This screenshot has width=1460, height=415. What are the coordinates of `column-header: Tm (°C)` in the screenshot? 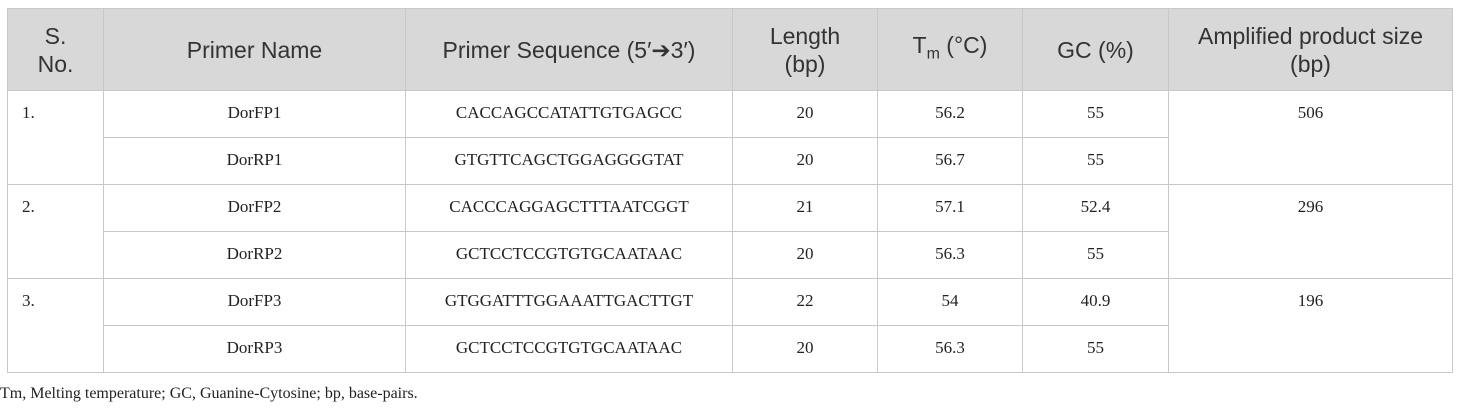 It's located at (950, 49).